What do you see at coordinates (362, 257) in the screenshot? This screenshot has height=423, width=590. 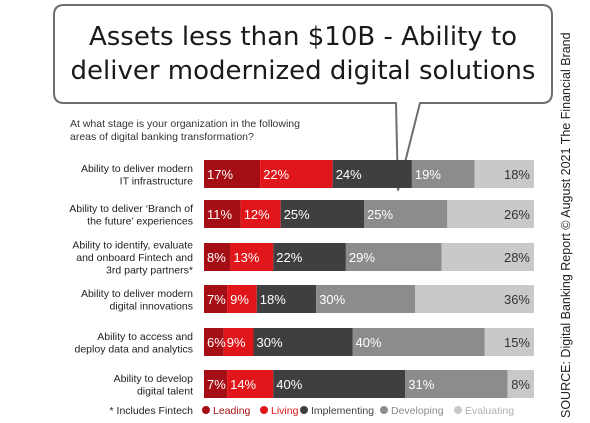 I see `value-label-developing-3: 29%` at bounding box center [362, 257].